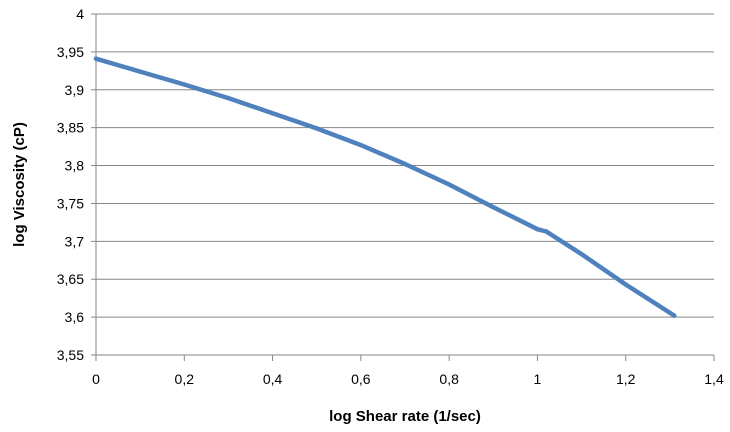 The image size is (730, 432). I want to click on x-tick-label: 0,8, so click(449, 379).